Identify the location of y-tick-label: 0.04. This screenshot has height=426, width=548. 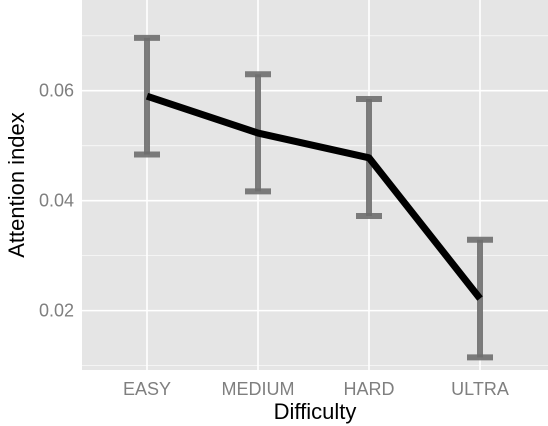
(56, 201).